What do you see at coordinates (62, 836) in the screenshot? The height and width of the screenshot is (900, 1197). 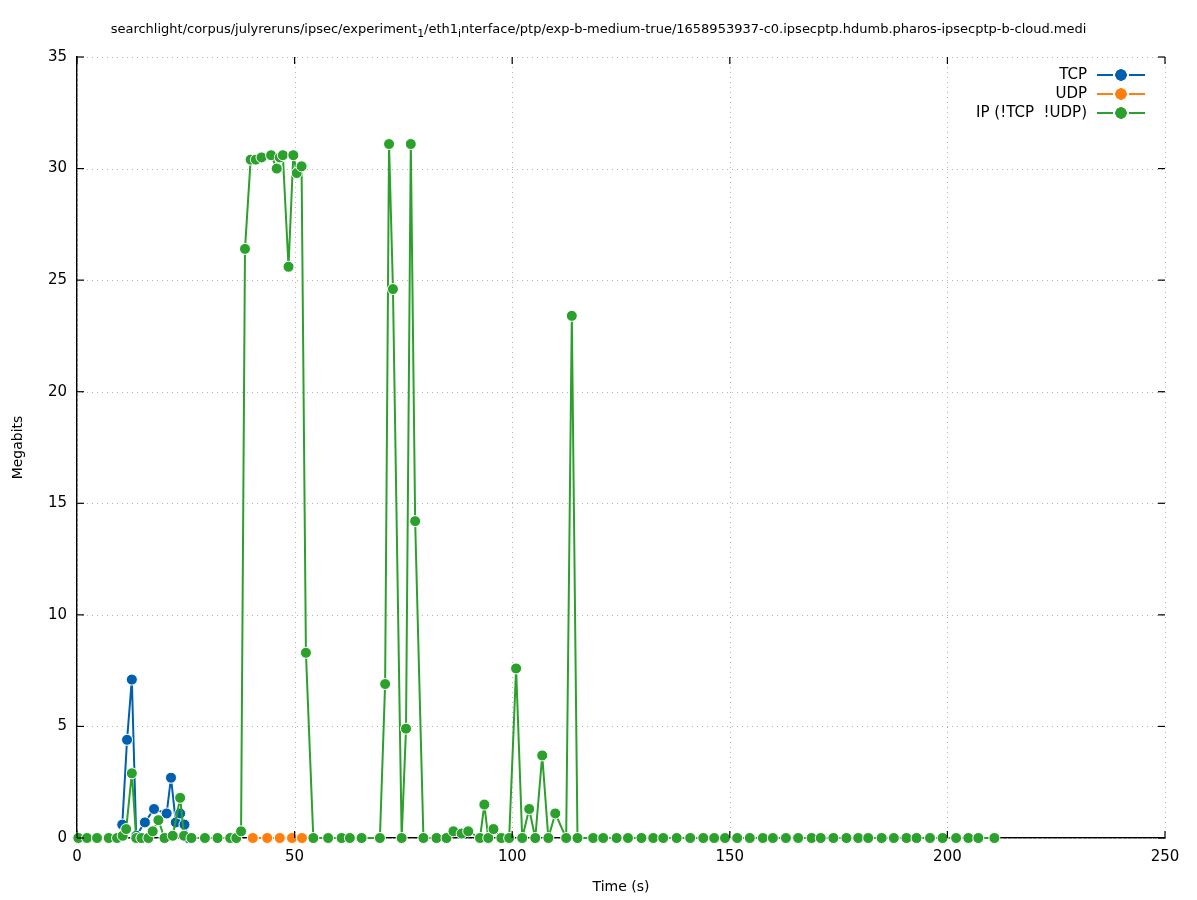 I see `y-tick-label: 0` at bounding box center [62, 836].